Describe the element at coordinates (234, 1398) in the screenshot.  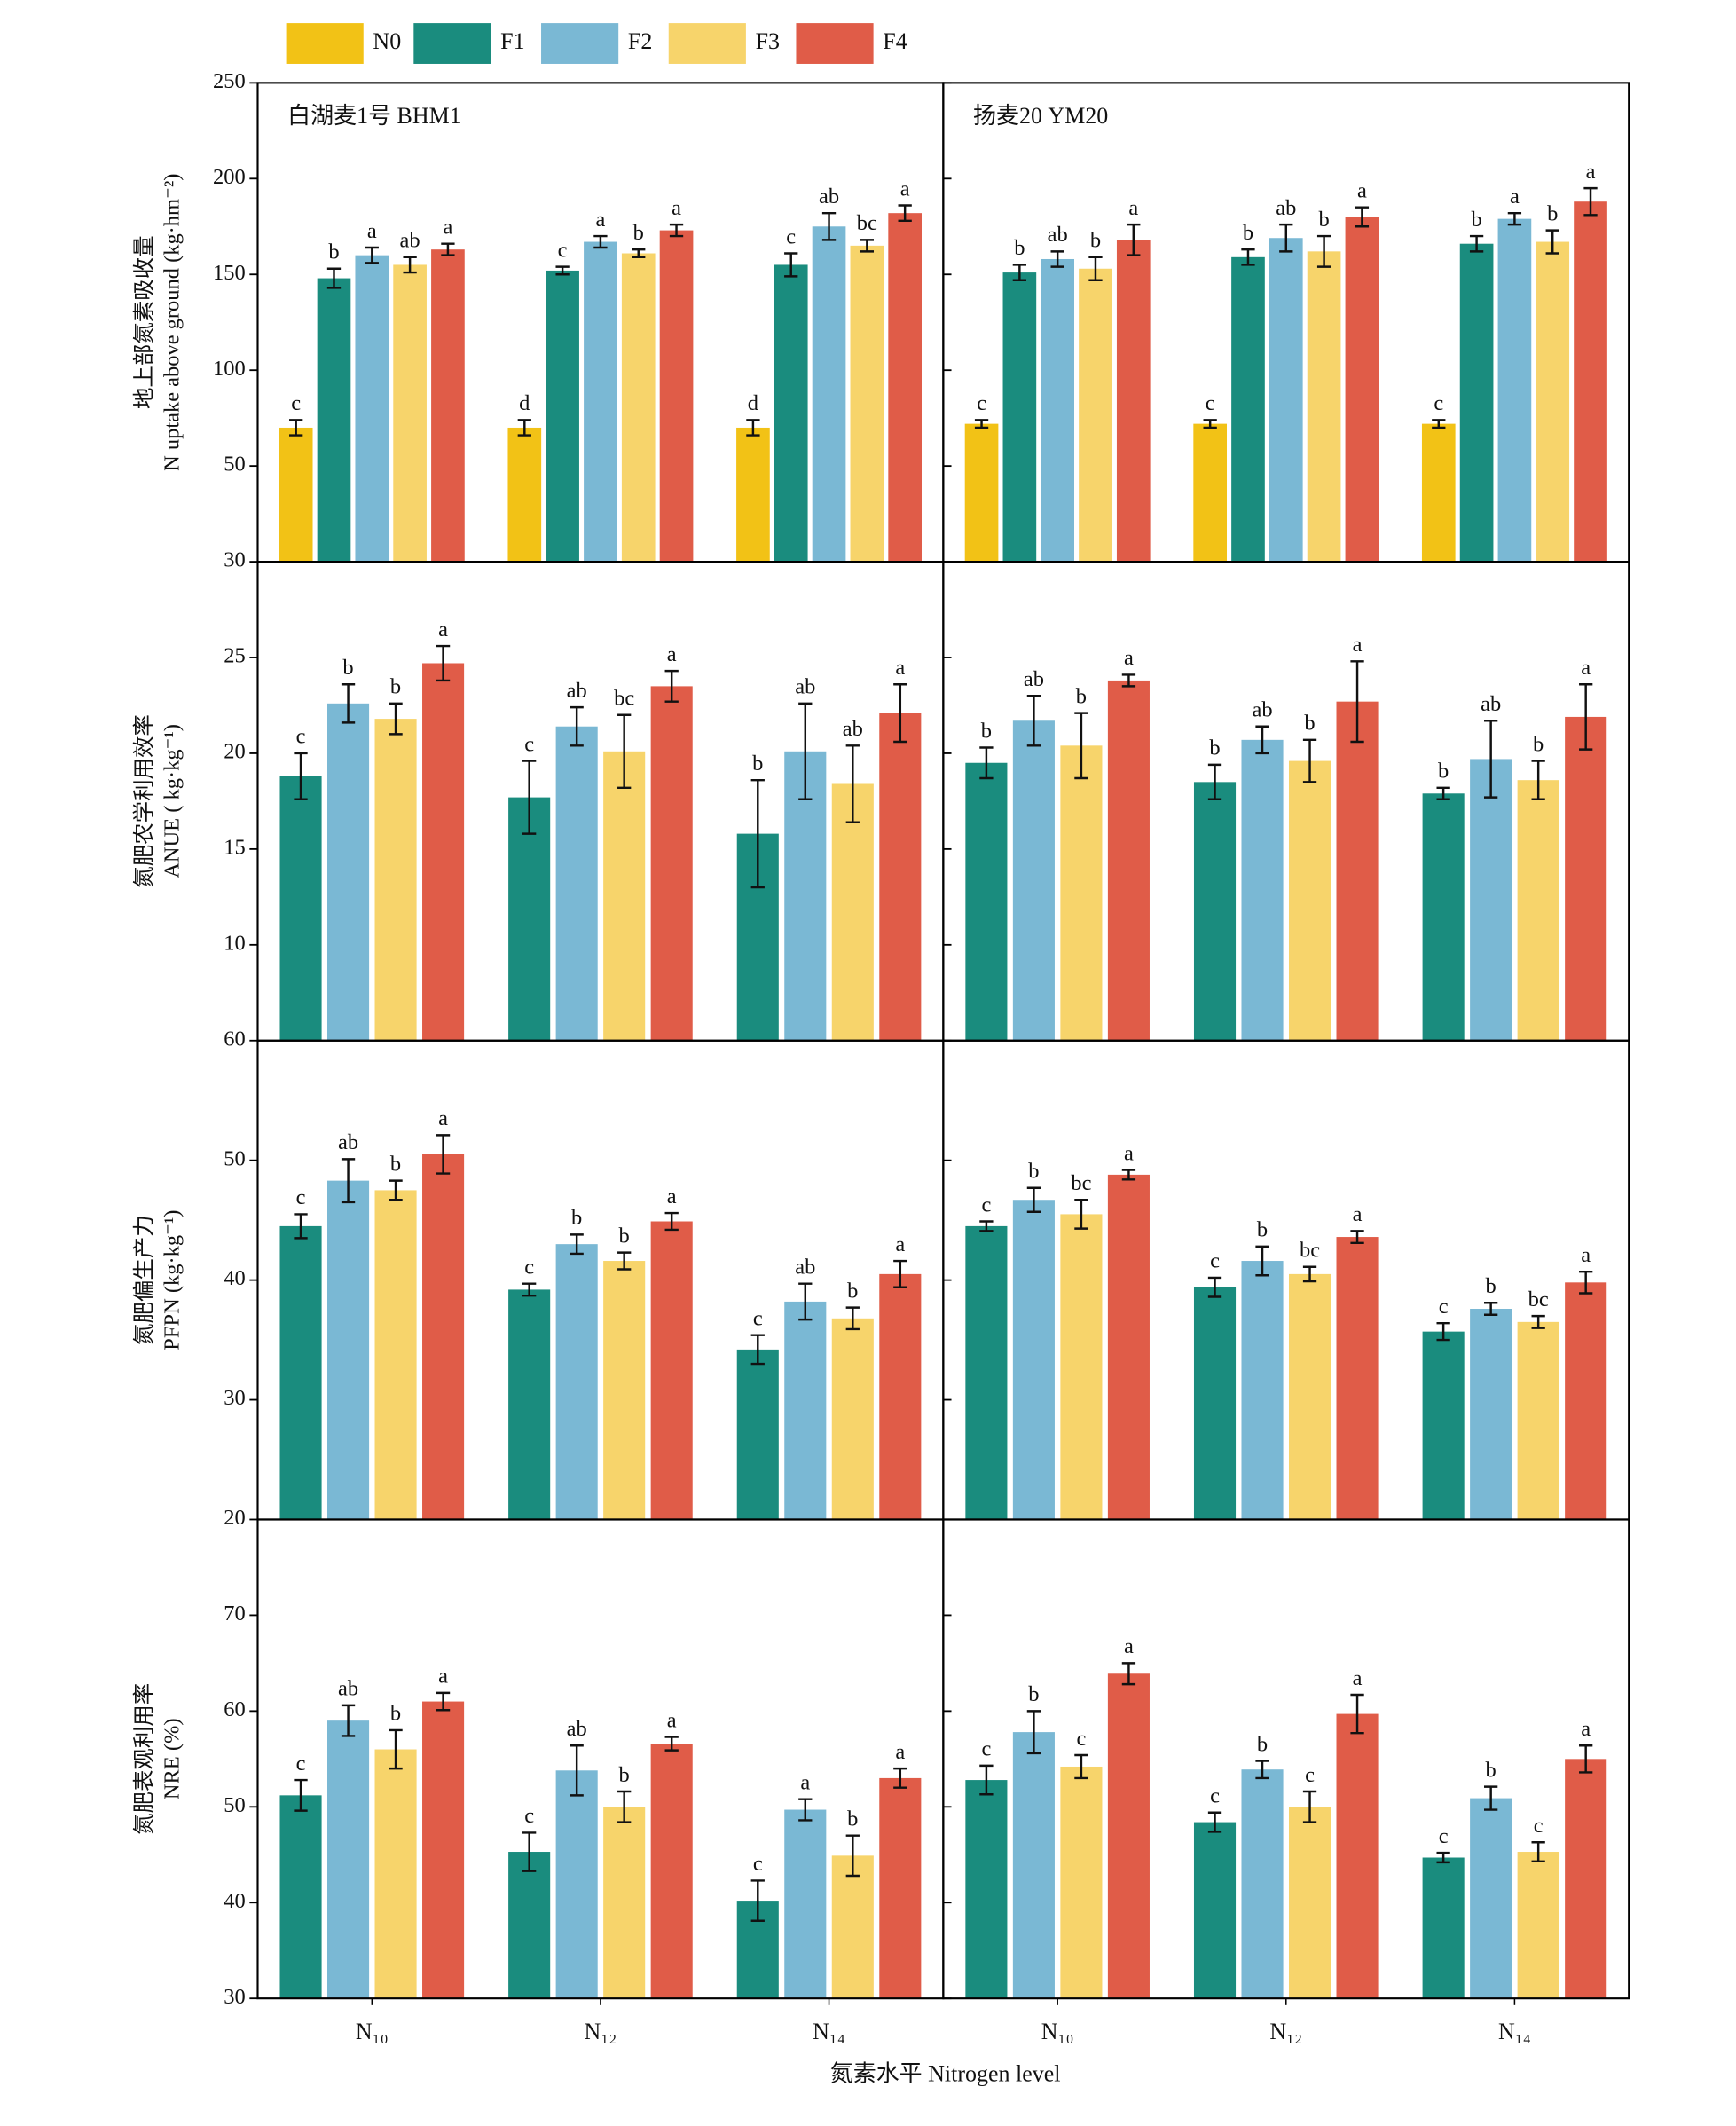
I see `y-tick-label: 30` at that location.